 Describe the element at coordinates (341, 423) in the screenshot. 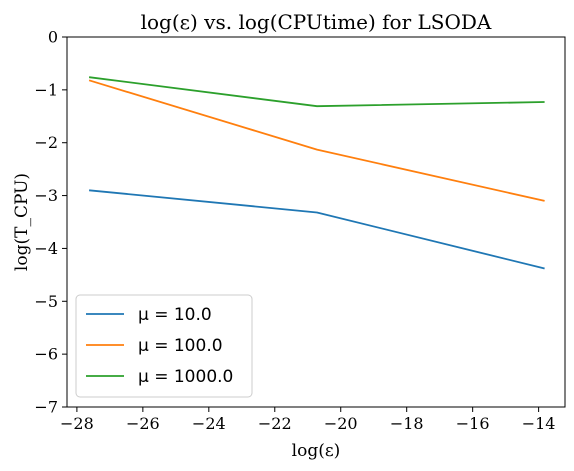

I see `x-tick-label: −20` at that location.